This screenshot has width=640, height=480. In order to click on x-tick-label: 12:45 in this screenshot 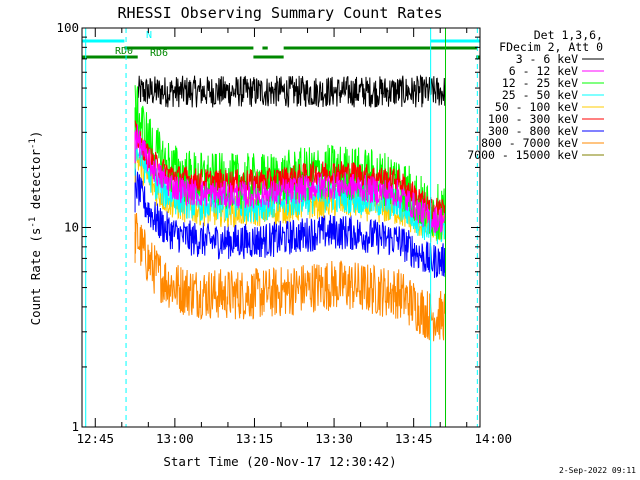, I will do `click(95, 438)`.